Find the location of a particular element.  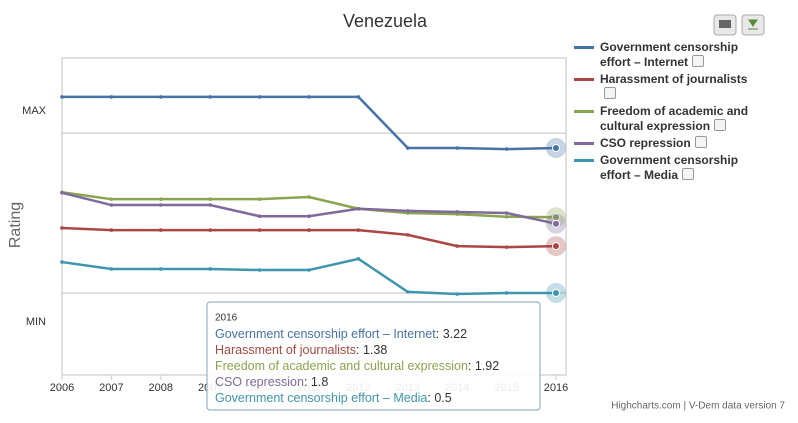

x-tick-label: 2016 is located at coordinates (556, 388).